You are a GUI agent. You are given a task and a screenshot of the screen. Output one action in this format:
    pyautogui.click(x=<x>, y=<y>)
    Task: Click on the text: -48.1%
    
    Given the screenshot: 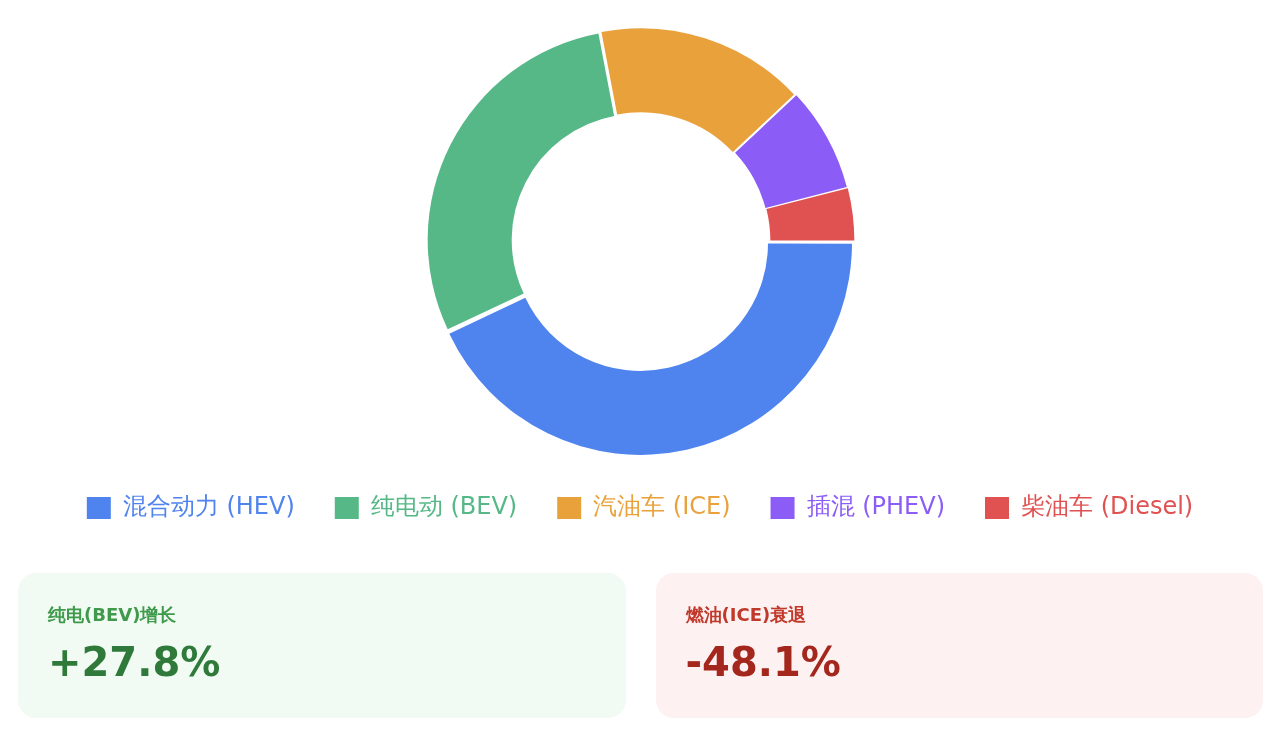 What is the action you would take?
    pyautogui.click(x=763, y=662)
    